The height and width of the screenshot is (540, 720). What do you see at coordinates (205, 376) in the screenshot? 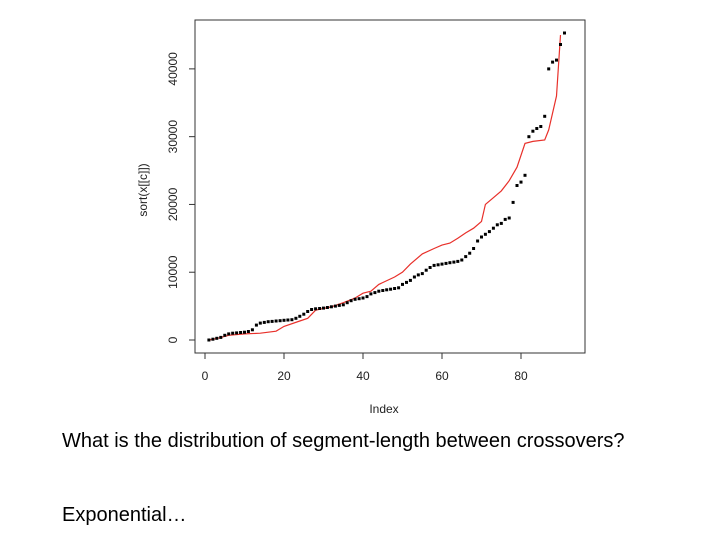
I see `x-tick-label: 0` at bounding box center [205, 376].